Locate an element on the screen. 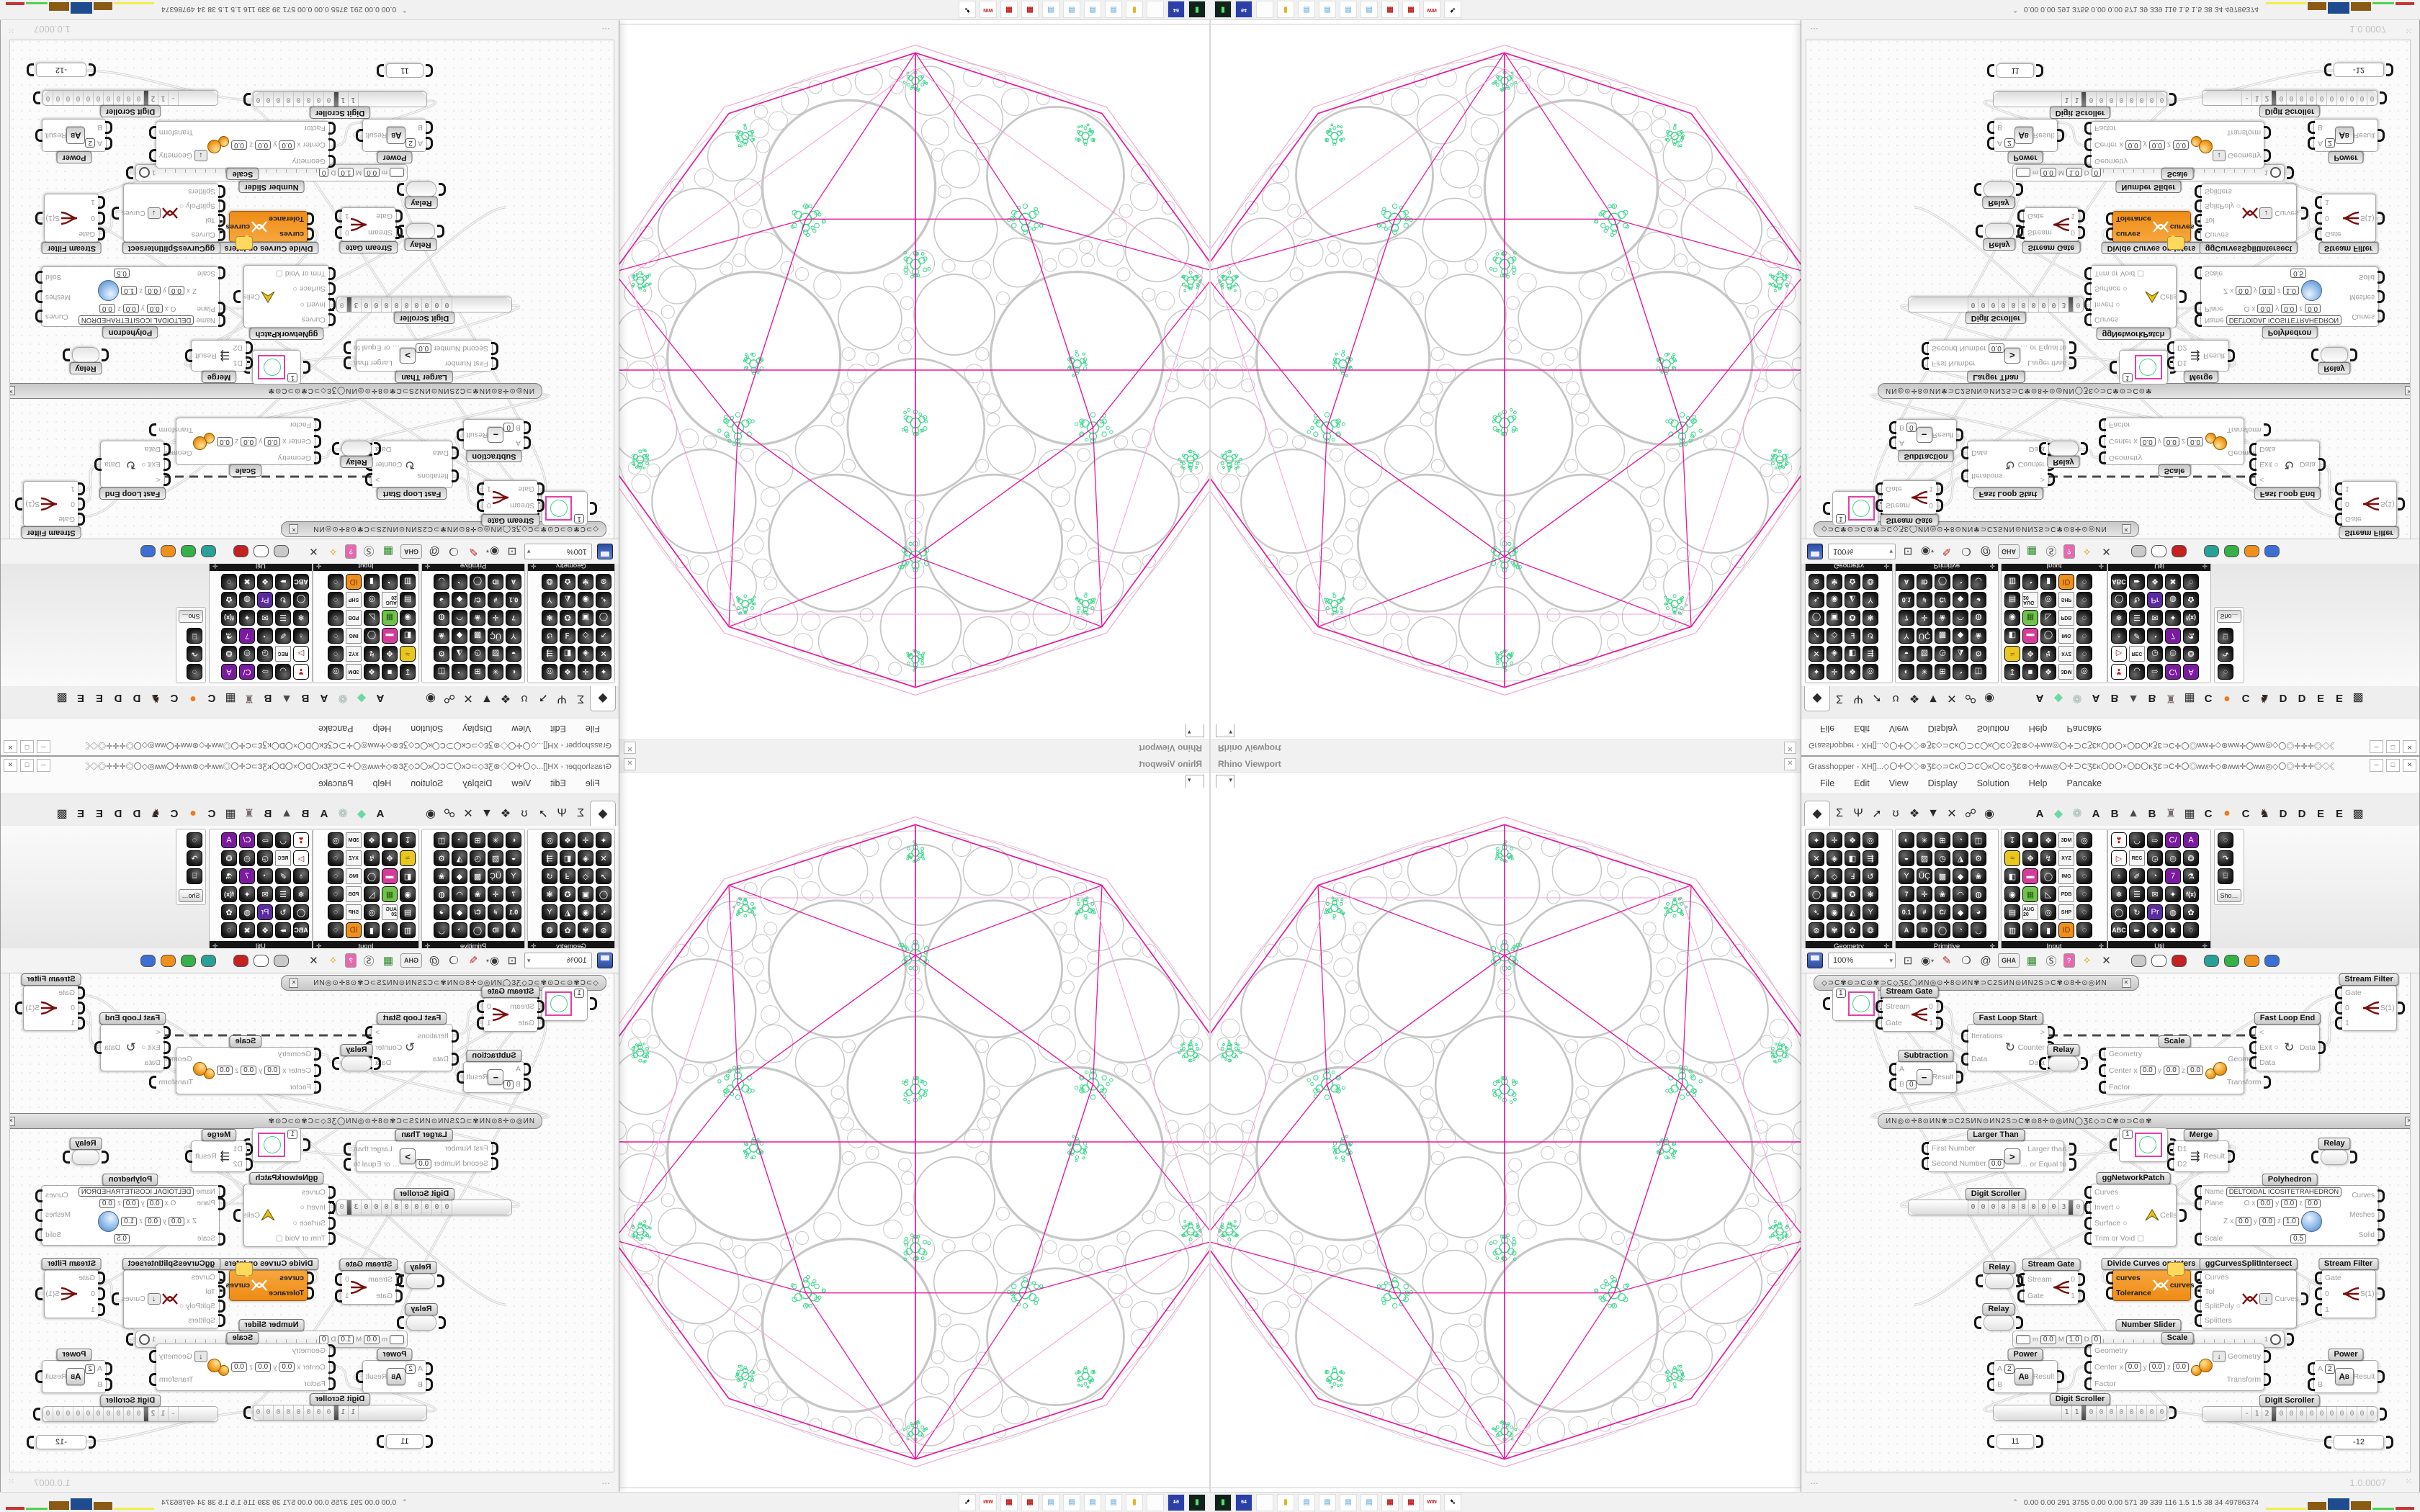 This screenshot has width=2420, height=1512. panel-icon: ✉ is located at coordinates (265, 618).